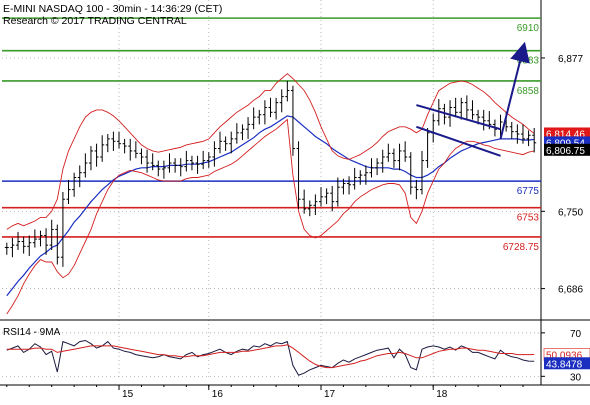  Describe the element at coordinates (528, 91) in the screenshot. I see `level-label-6858: 6858` at that location.